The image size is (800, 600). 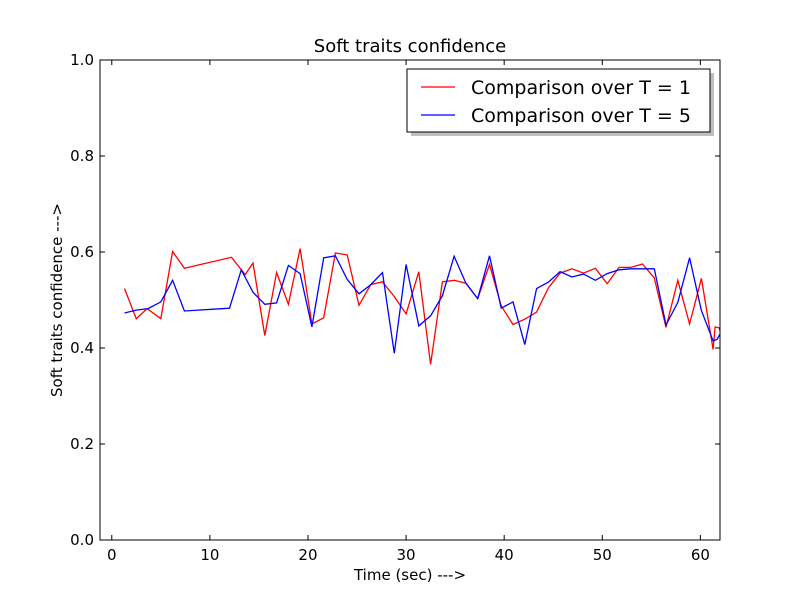 What do you see at coordinates (406, 555) in the screenshot?
I see `x-tick-label: 30` at bounding box center [406, 555].